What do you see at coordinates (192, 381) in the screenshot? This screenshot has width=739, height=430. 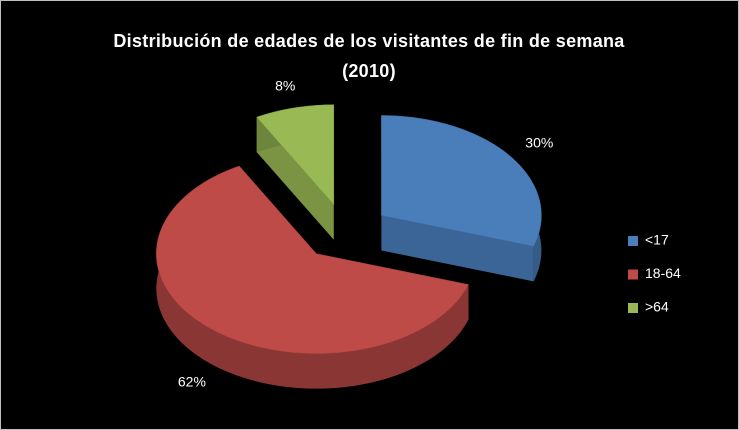 I see `data-label: 62%` at bounding box center [192, 381].